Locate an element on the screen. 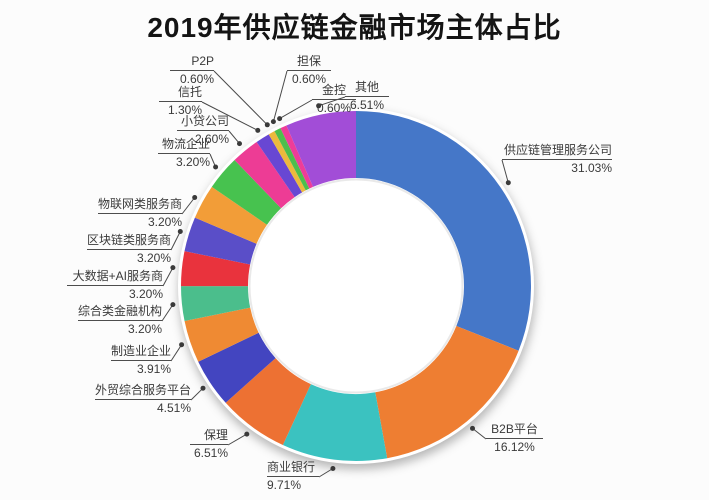 The height and width of the screenshot is (500, 709). pie-label-name: P2P is located at coordinates (192, 63).